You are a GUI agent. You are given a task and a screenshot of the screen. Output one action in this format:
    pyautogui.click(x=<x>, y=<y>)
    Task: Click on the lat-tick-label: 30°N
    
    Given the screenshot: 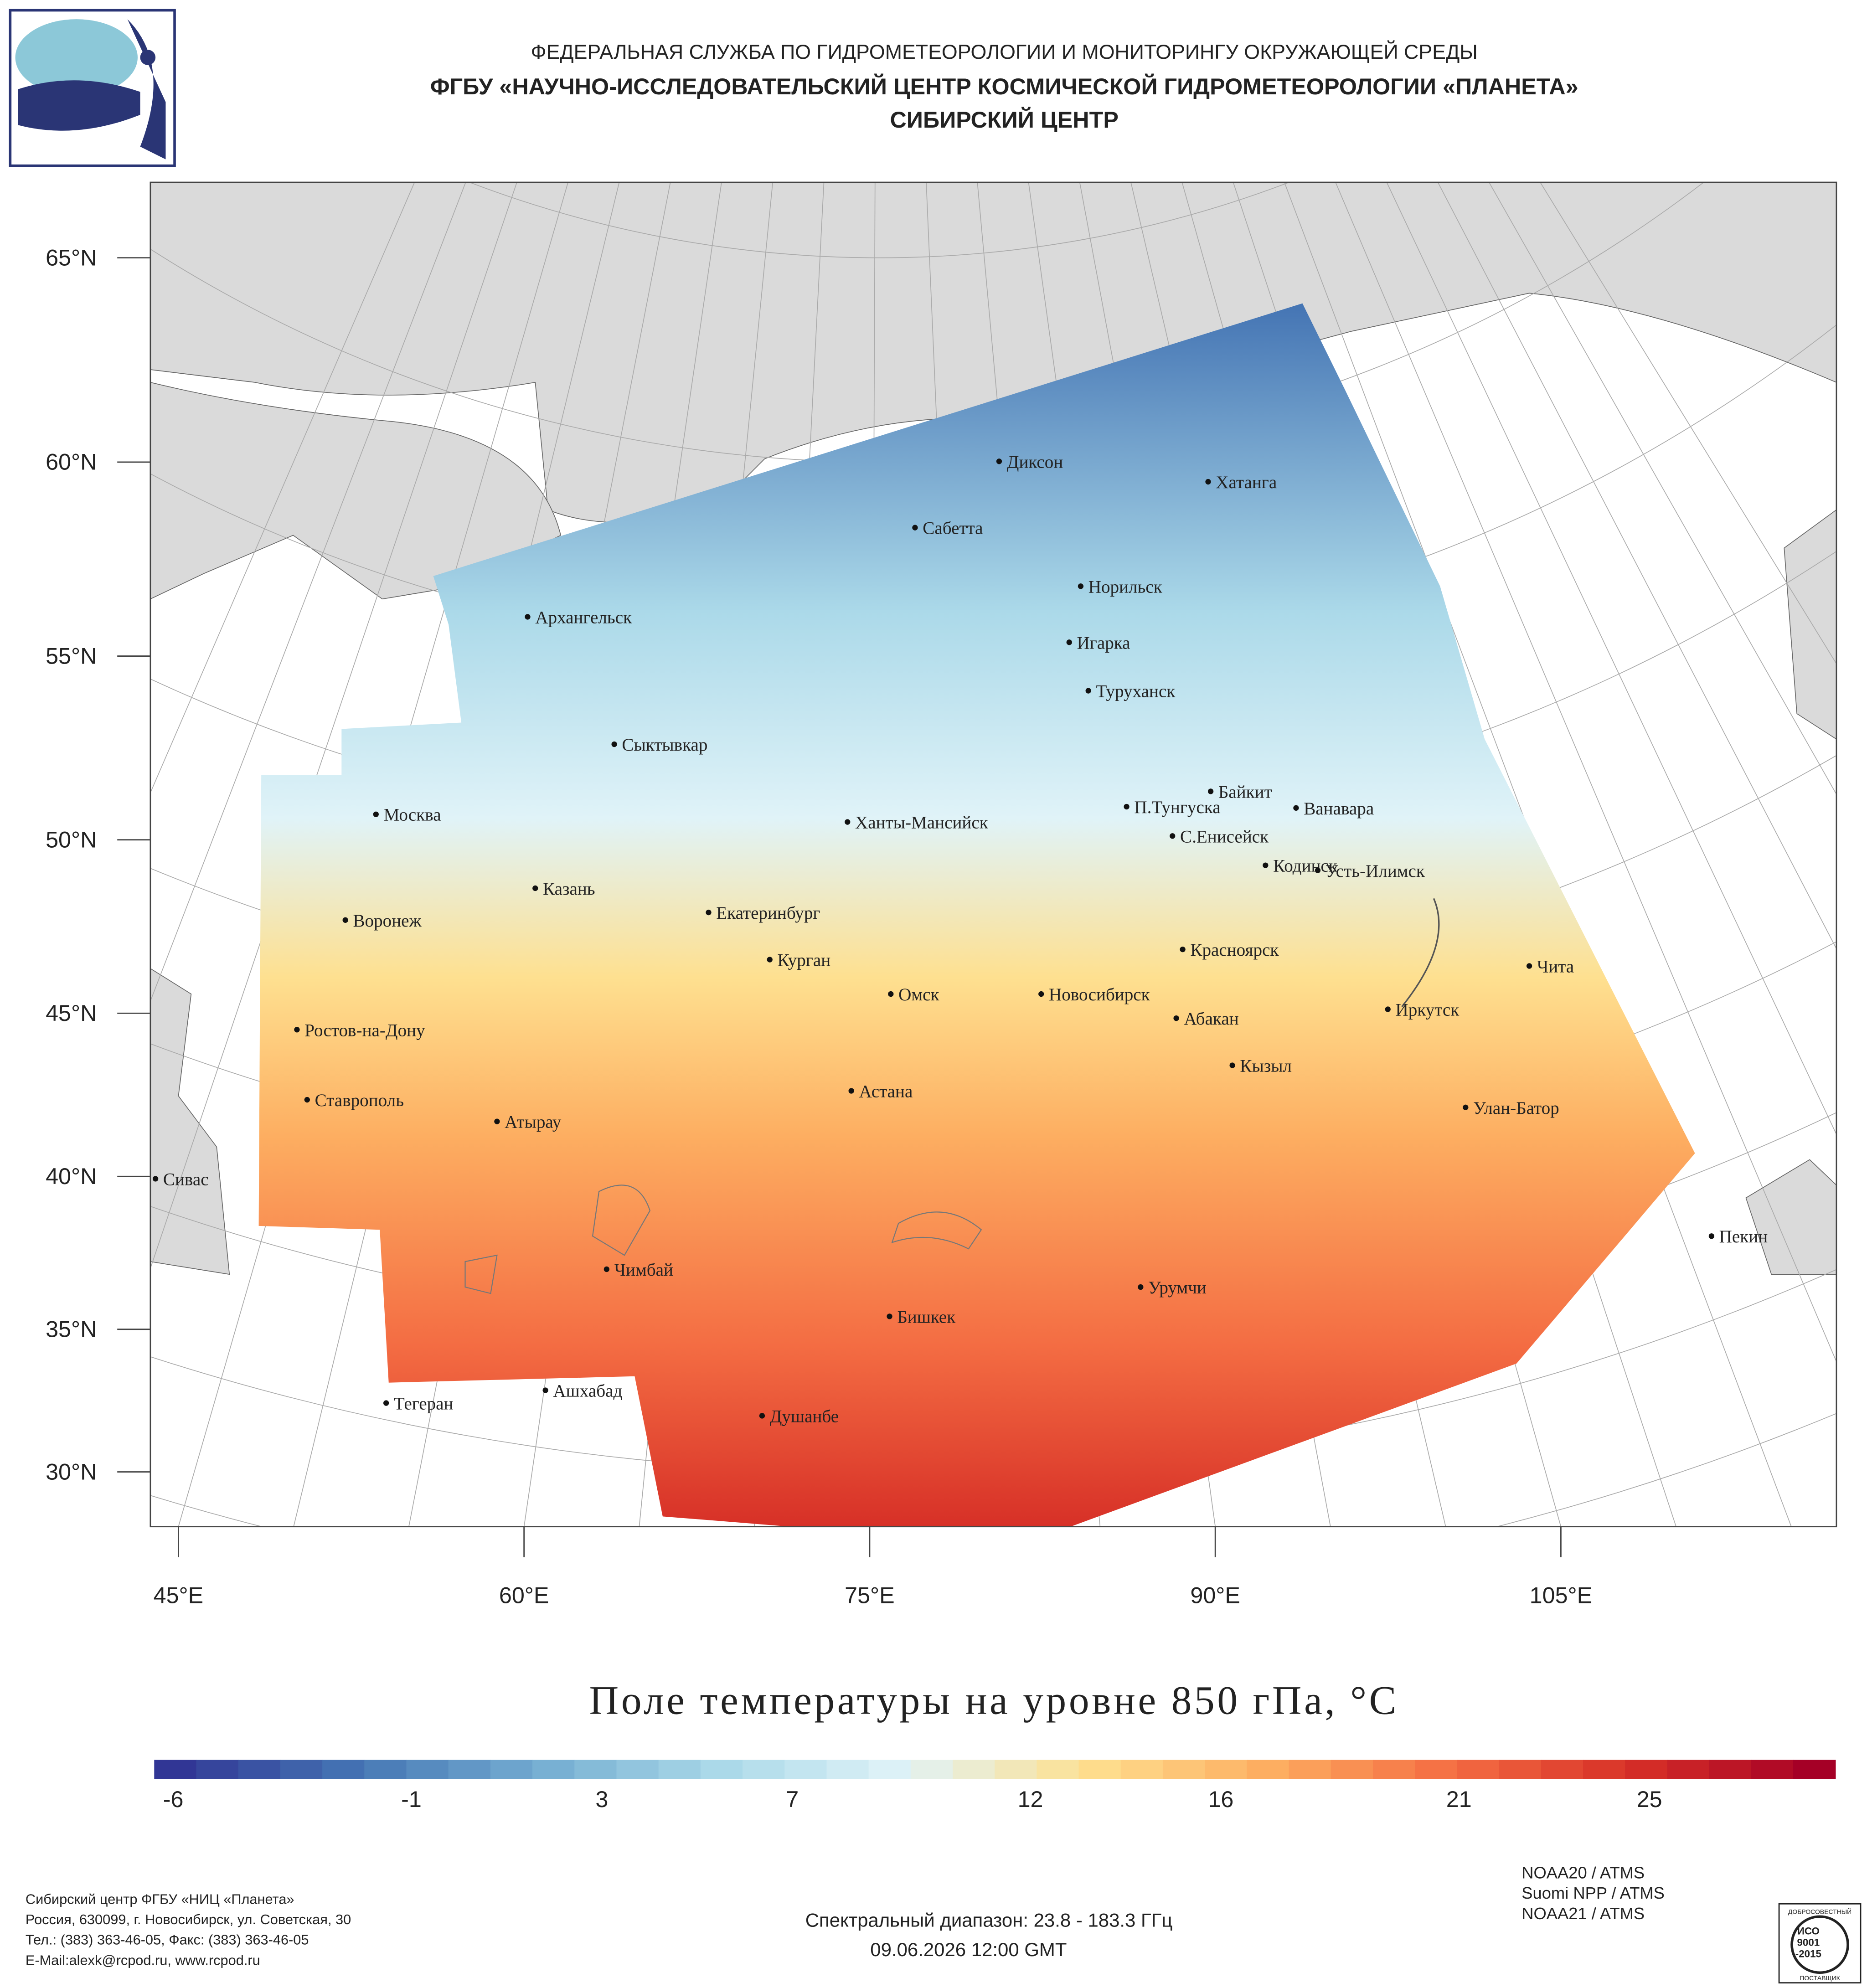 What is the action you would take?
    pyautogui.click(x=71, y=1471)
    